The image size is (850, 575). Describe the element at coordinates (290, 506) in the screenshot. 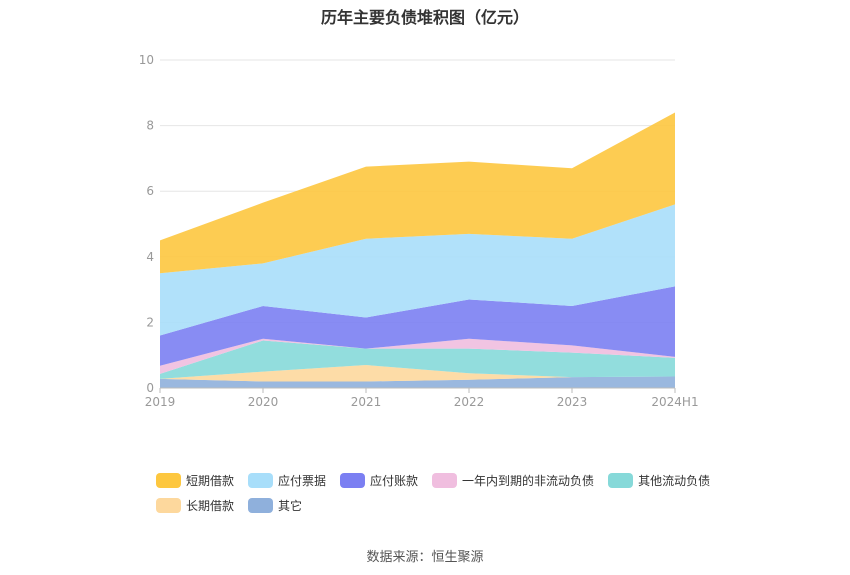

I see `legend-label: 其它` at that location.